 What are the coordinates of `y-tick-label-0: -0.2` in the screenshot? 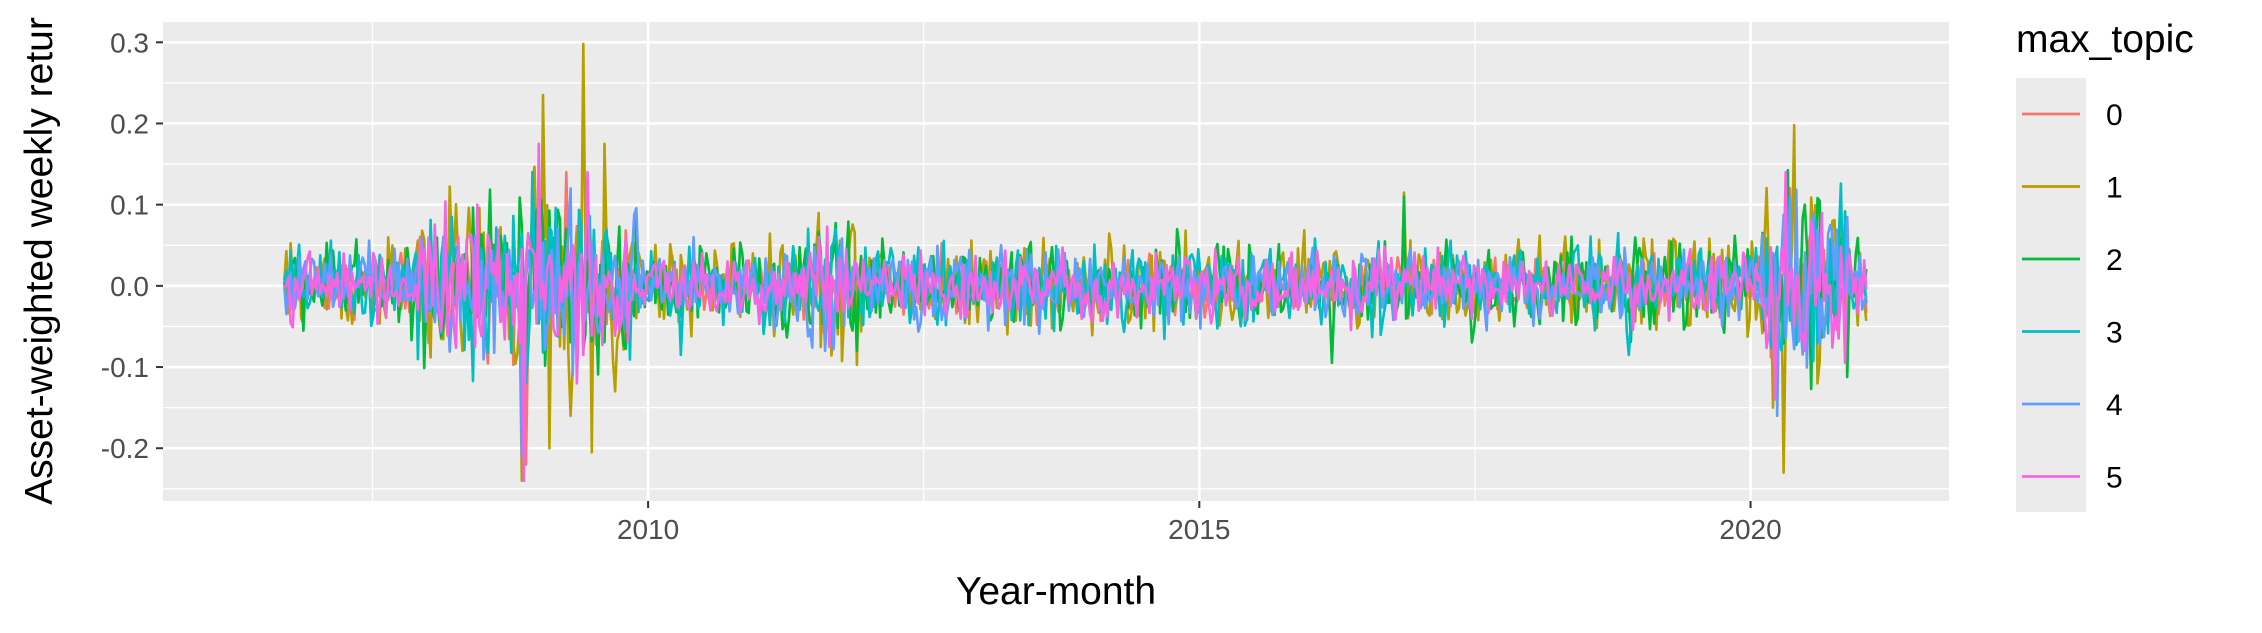 It's located at (125, 448).